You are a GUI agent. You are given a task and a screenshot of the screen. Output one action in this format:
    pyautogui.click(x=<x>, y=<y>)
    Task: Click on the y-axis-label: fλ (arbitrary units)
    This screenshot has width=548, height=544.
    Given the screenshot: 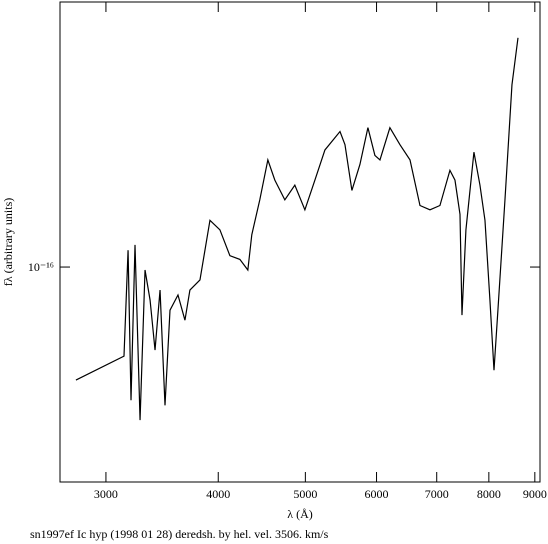 What is the action you would take?
    pyautogui.click(x=8, y=242)
    